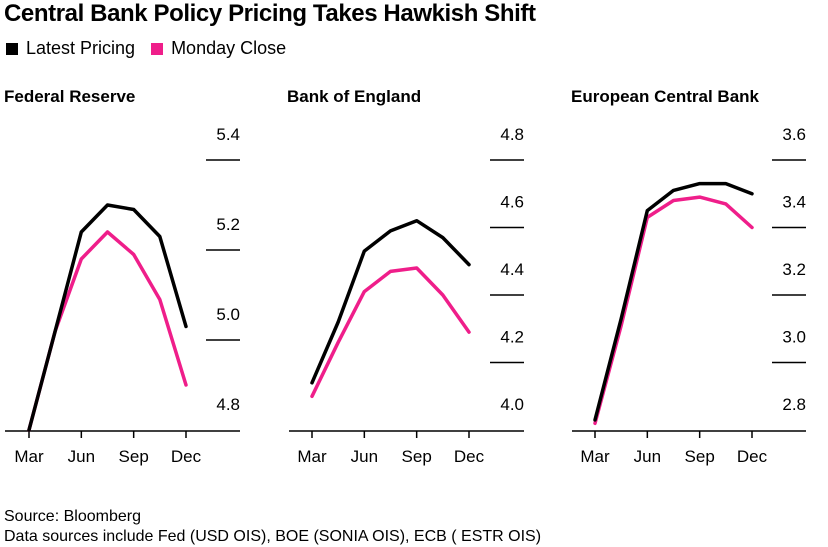 Image resolution: width=828 pixels, height=547 pixels. I want to click on y-tick-label: 2.8, so click(794, 404).